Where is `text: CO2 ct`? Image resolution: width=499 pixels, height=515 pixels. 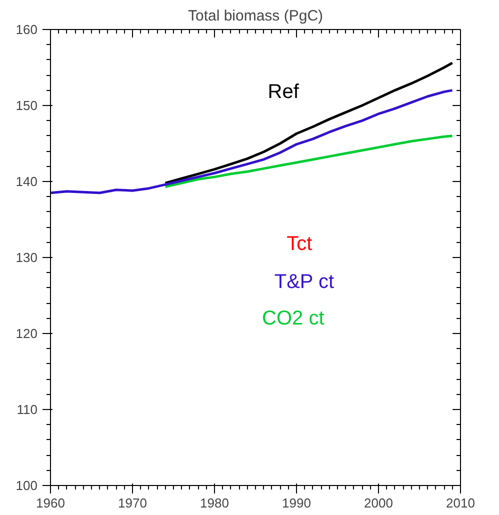
text: CO2 ct is located at coordinates (293, 319).